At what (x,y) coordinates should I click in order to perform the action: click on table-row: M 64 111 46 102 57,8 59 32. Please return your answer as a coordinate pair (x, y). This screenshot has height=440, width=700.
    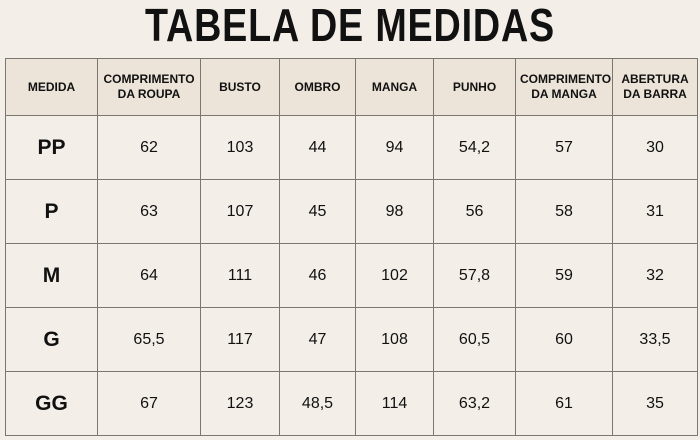
    Looking at the image, I should click on (351, 275).